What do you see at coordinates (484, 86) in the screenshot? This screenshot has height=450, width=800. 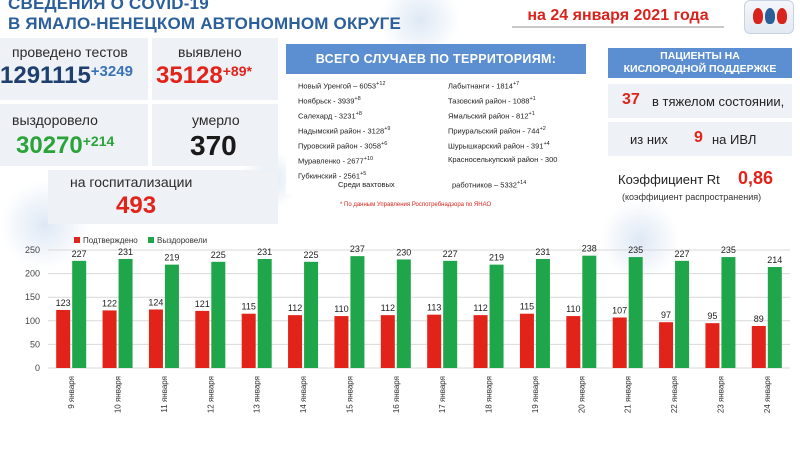 I see `territory-item: Лабытнанги - 1814+7` at bounding box center [484, 86].